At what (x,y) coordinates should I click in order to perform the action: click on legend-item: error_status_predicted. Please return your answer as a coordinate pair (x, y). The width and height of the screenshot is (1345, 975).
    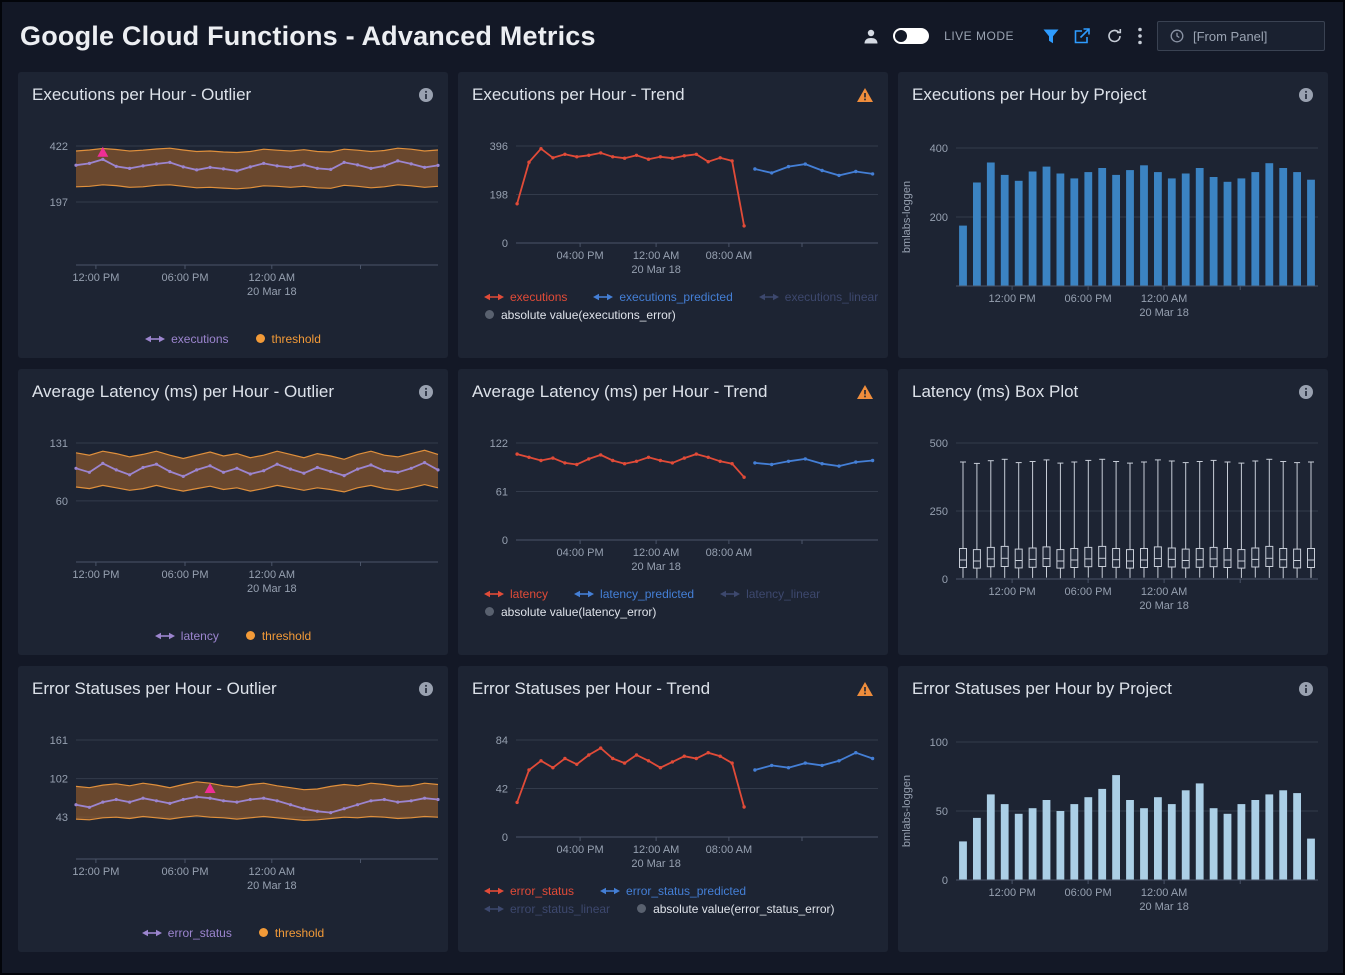
    Looking at the image, I should click on (673, 891).